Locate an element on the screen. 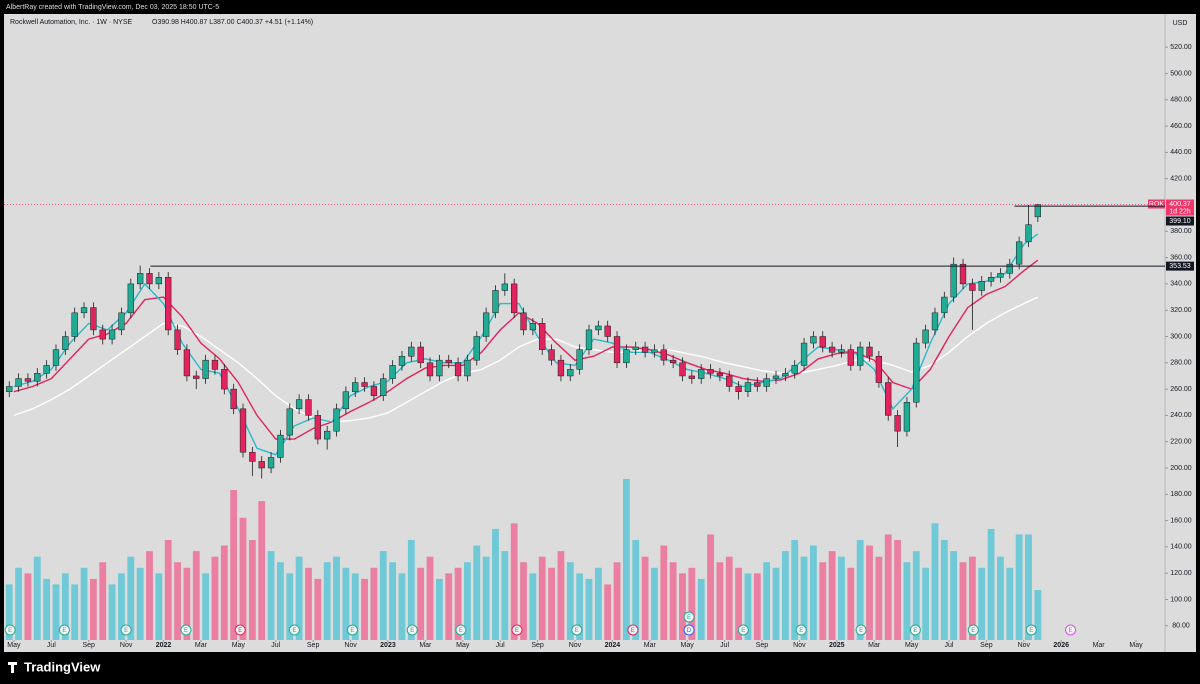  y-tick-label: 440.00 is located at coordinates (1181, 152).